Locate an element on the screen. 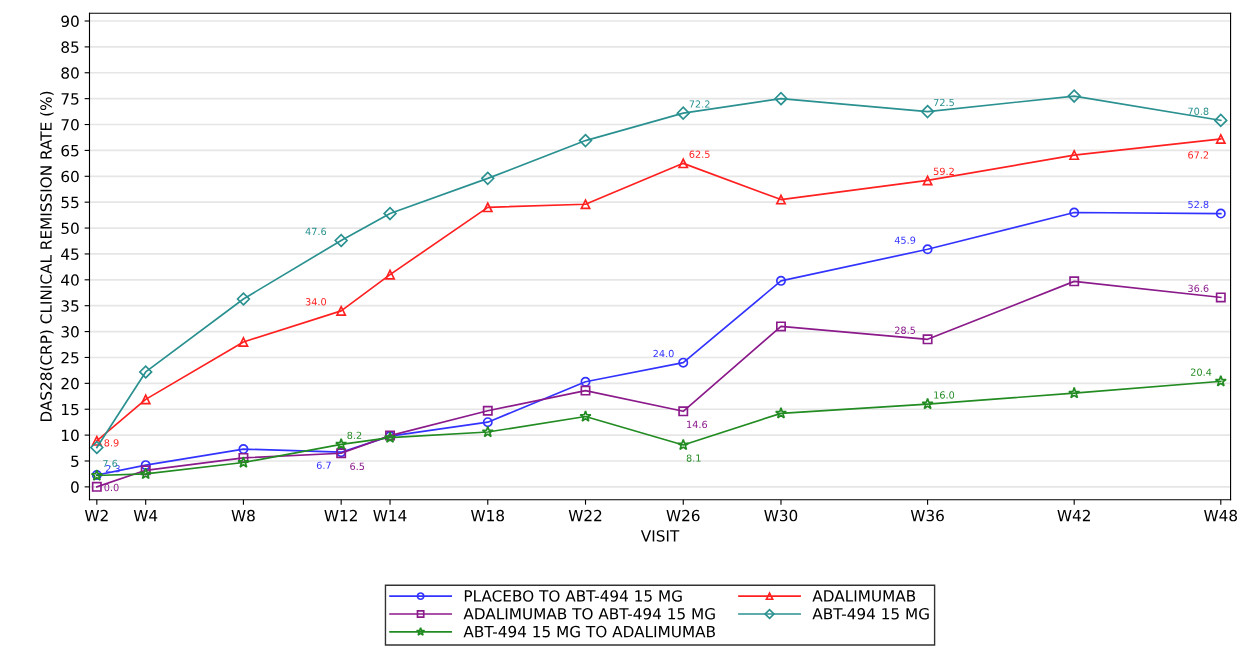 The width and height of the screenshot is (1243, 662). y-tick-label: 20 is located at coordinates (70, 383).